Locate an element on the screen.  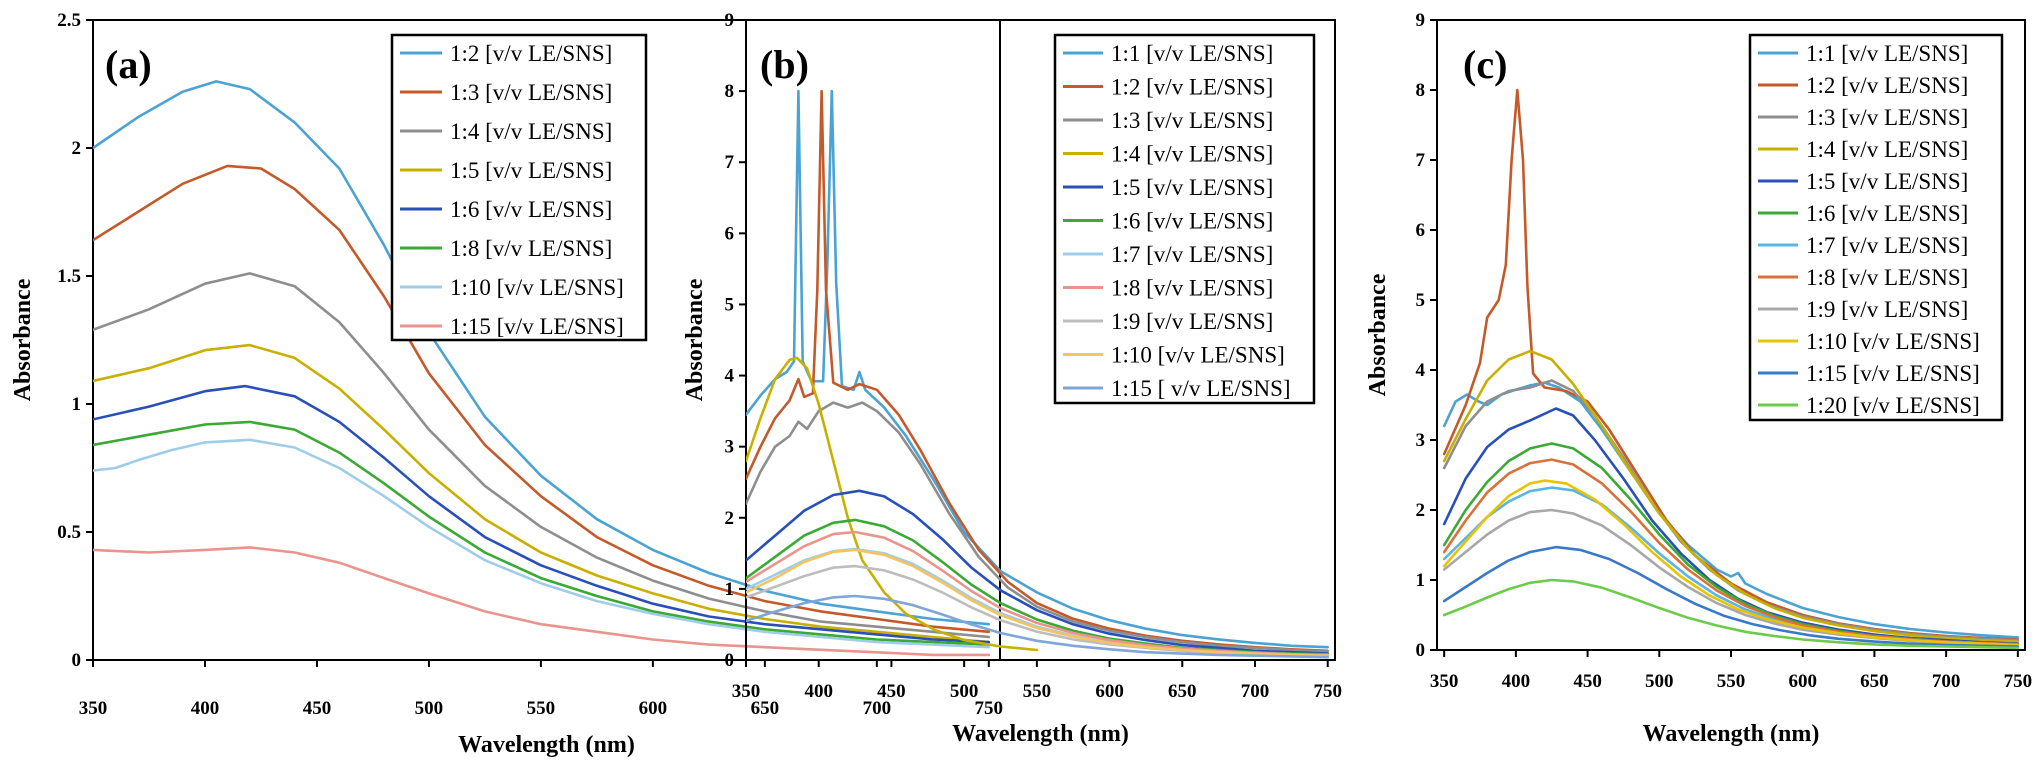
legend-entry-label: 1:20 [v/v LE/SNS] is located at coordinates (1893, 405).